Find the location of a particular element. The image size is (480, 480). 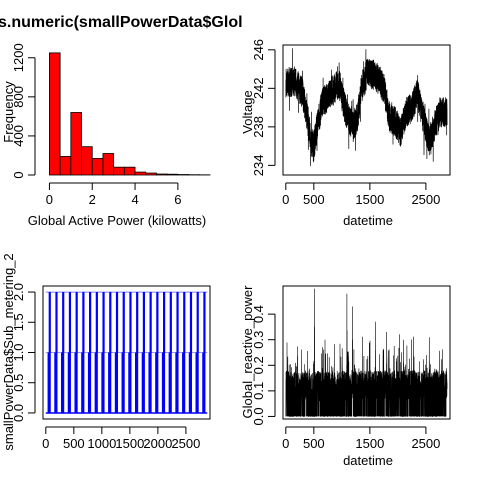

sub-metering-x-tick-label: 0 is located at coordinates (45, 443).